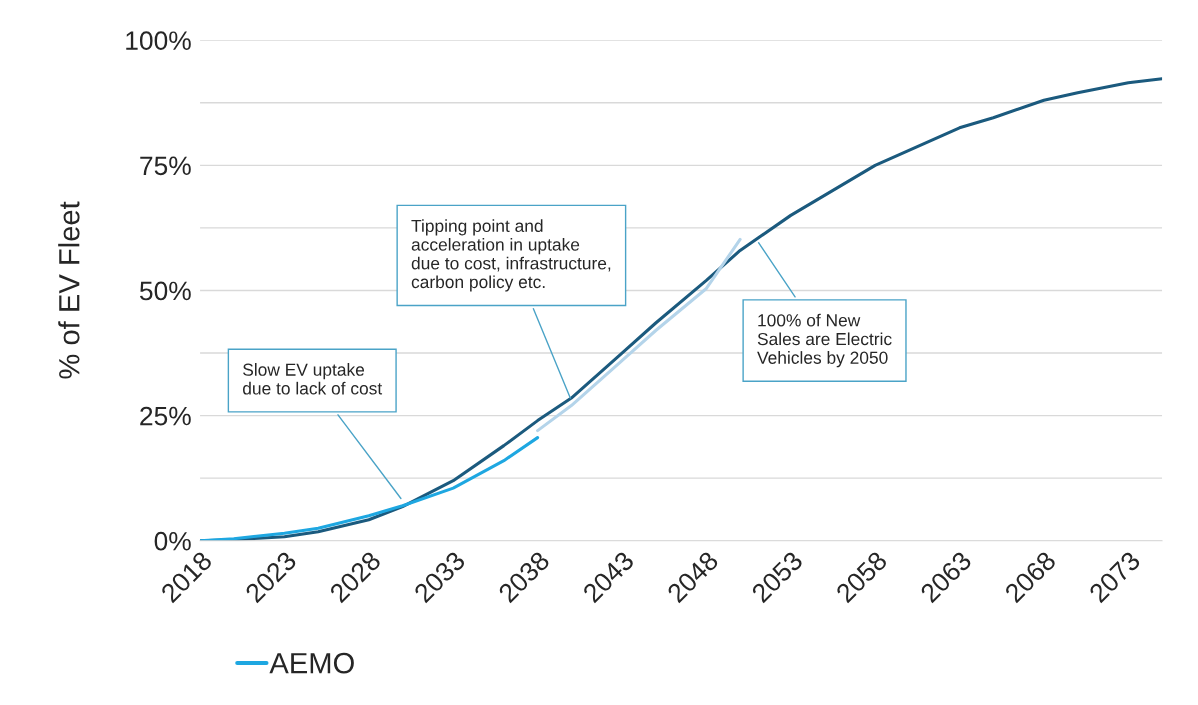 This screenshot has width=1198, height=705. What do you see at coordinates (511, 255) in the screenshot?
I see `annotation: Tipping point and acceleration in uptake due to cost, infrastructure, carbon policy etc.` at bounding box center [511, 255].